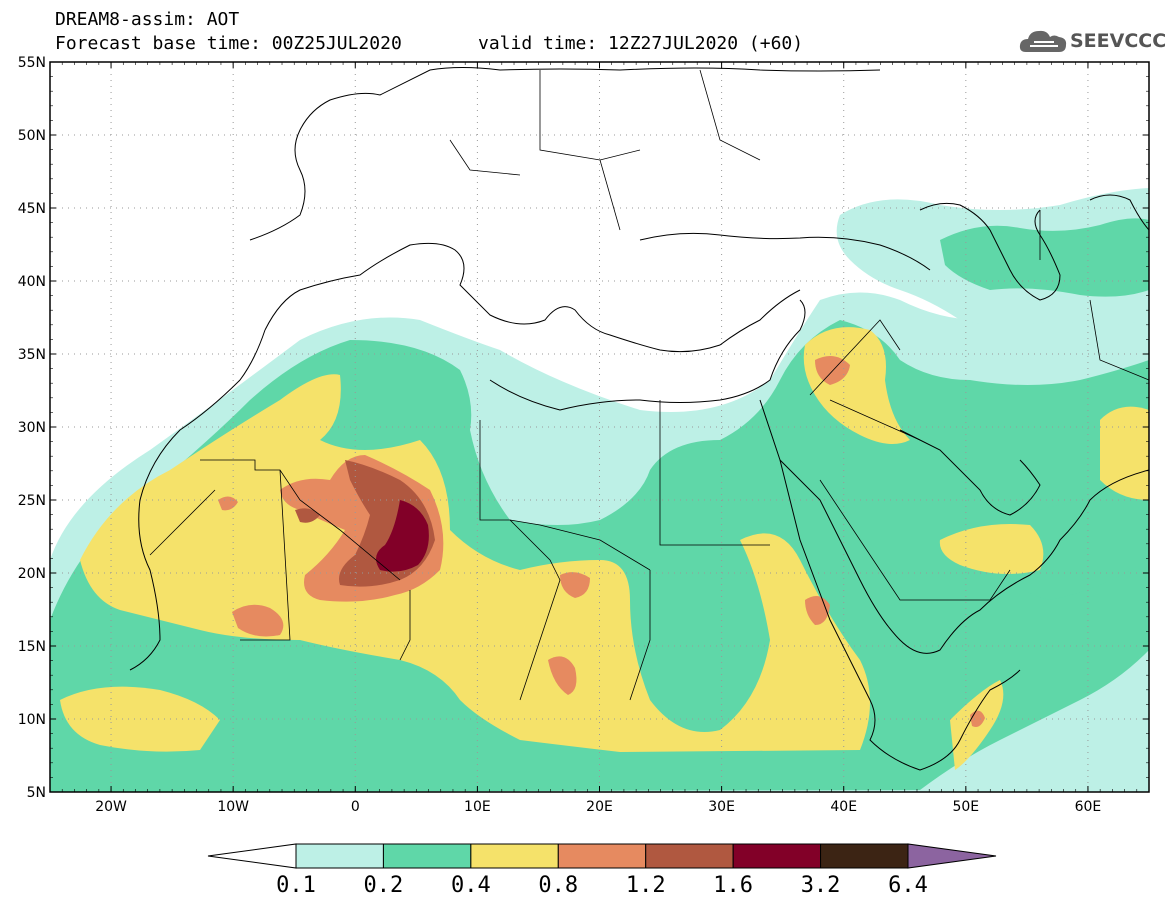  What do you see at coordinates (575, 585) in the screenshot?
I see `aot-level-0.8-patch2` at bounding box center [575, 585].